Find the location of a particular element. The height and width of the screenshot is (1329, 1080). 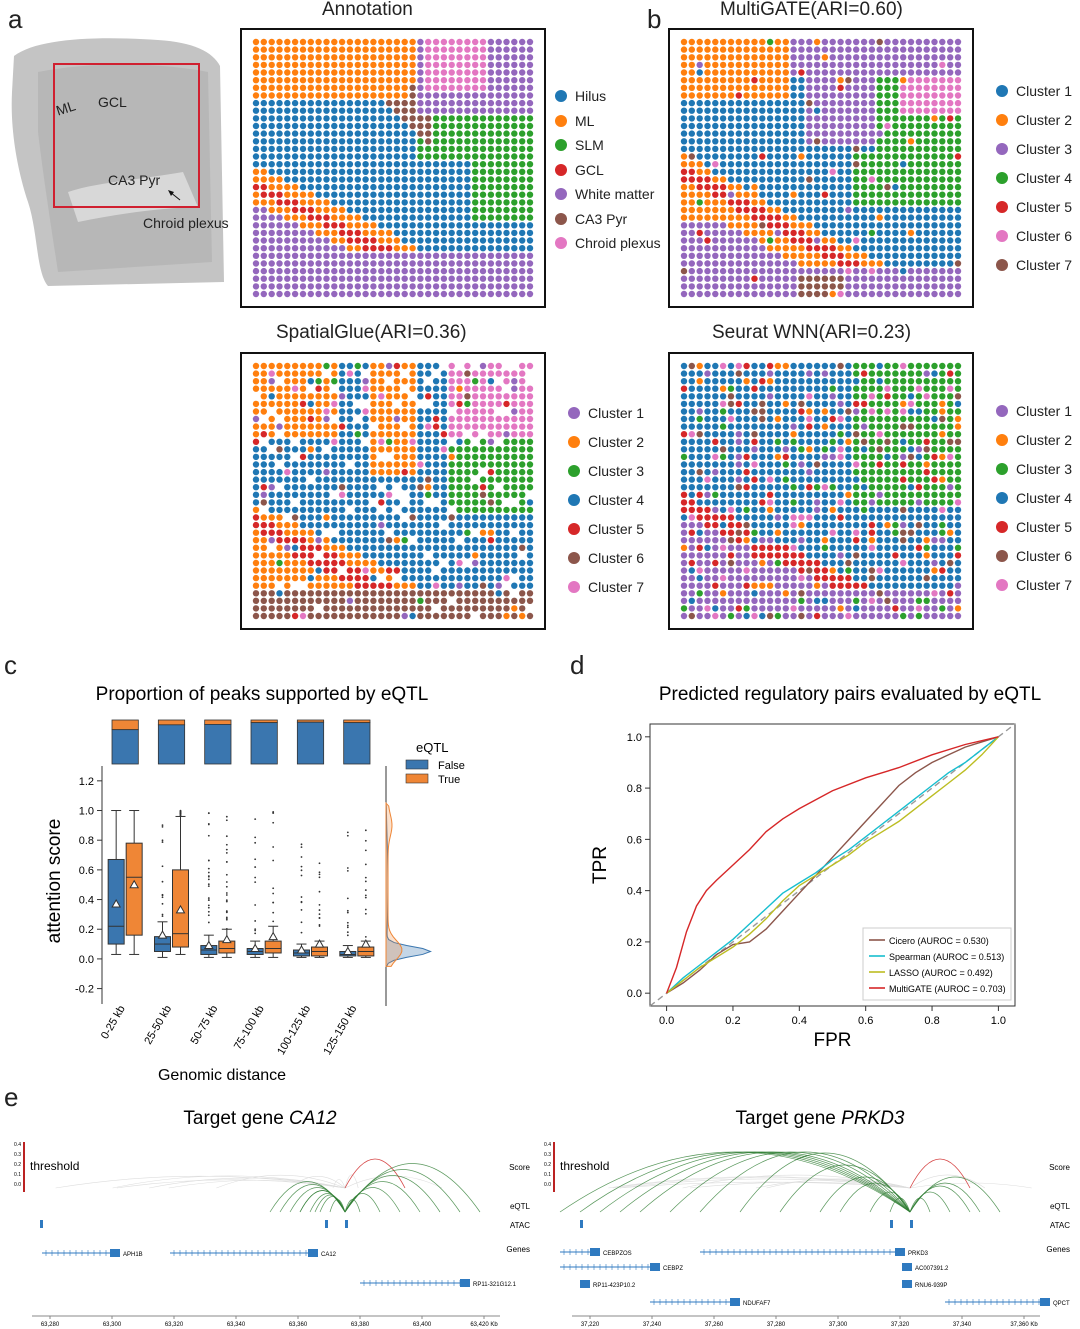

legend-item: Cluster 4 is located at coordinates (1034, 497).